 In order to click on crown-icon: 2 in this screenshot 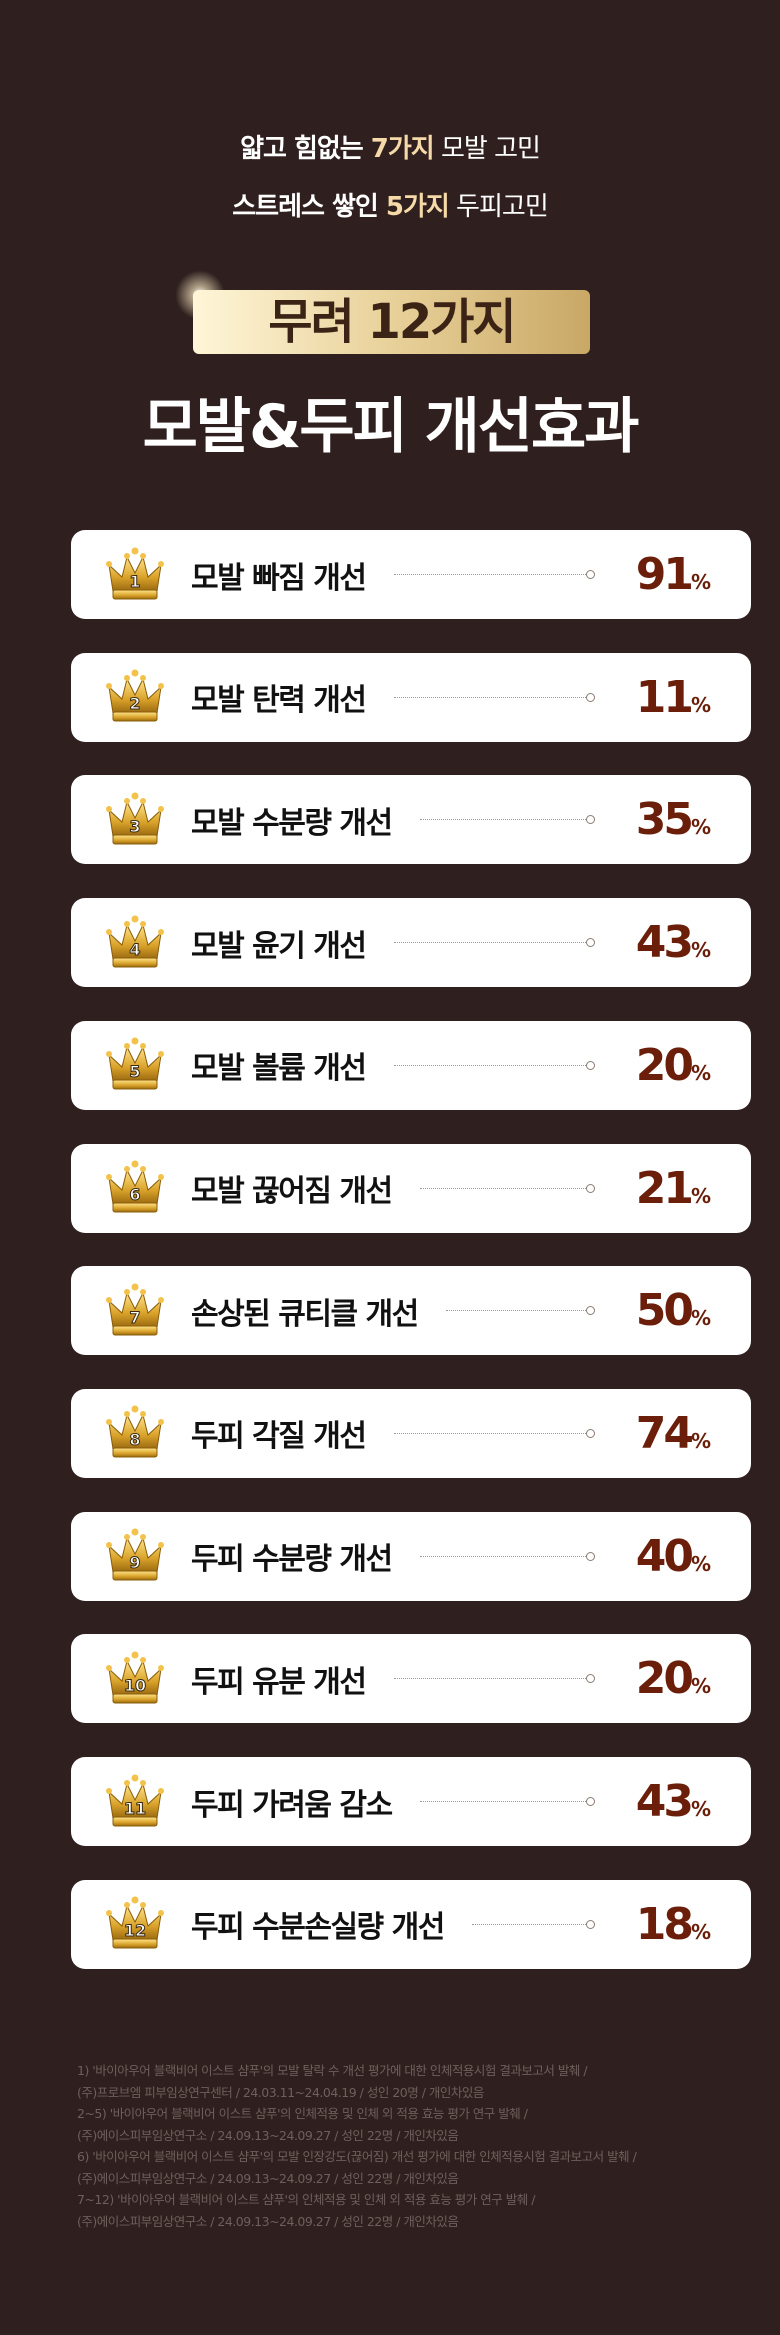, I will do `click(135, 697)`.